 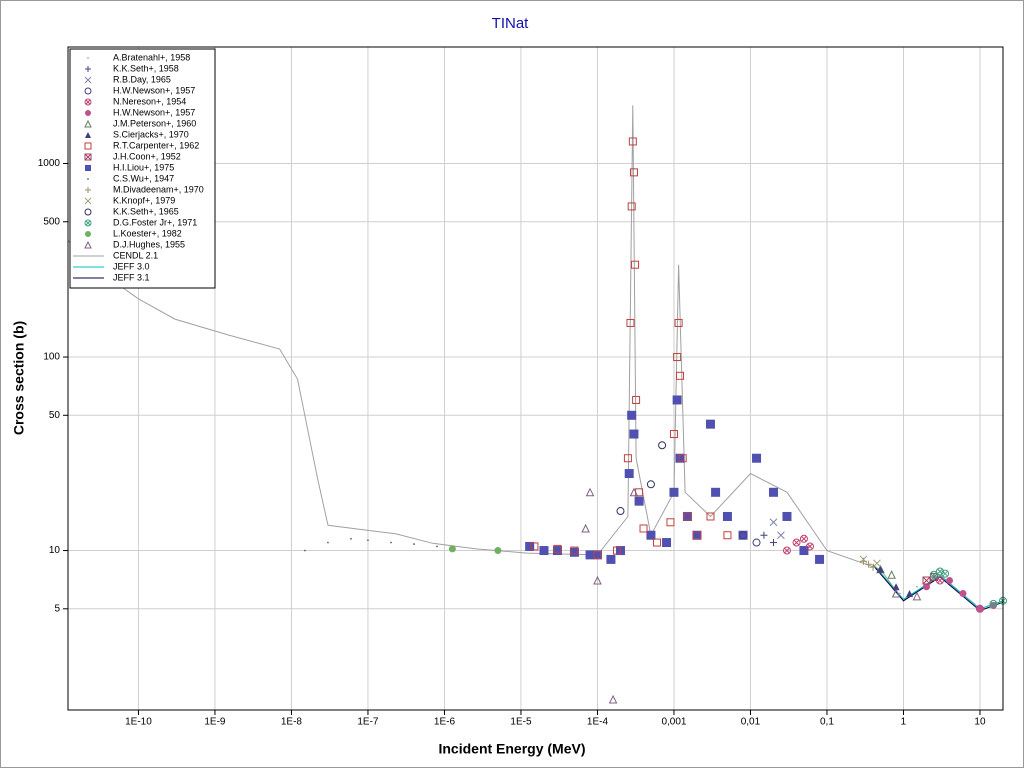 What do you see at coordinates (511, 749) in the screenshot?
I see `x-axis-label: Incident Energy (MeV)` at bounding box center [511, 749].